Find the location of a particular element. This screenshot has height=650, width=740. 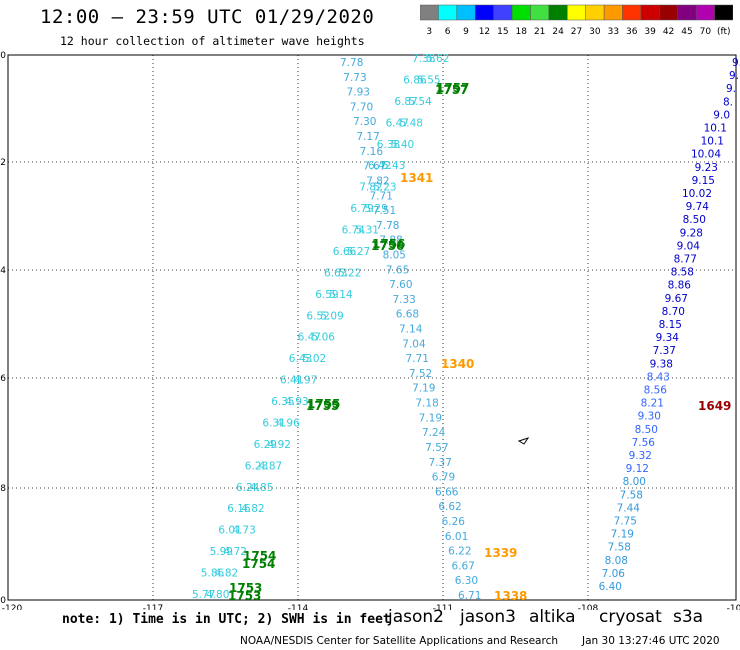

swh-value: 5.77 is located at coordinates (203, 595).